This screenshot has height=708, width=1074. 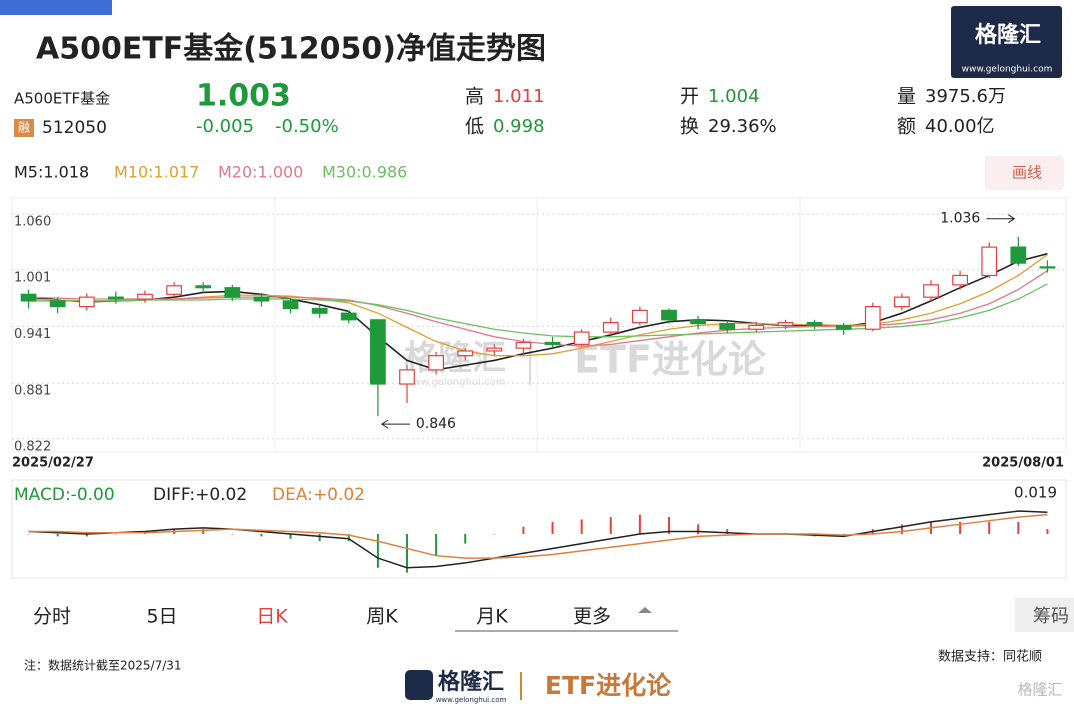 I want to click on y-tick-label: 0.941, so click(x=32, y=334).